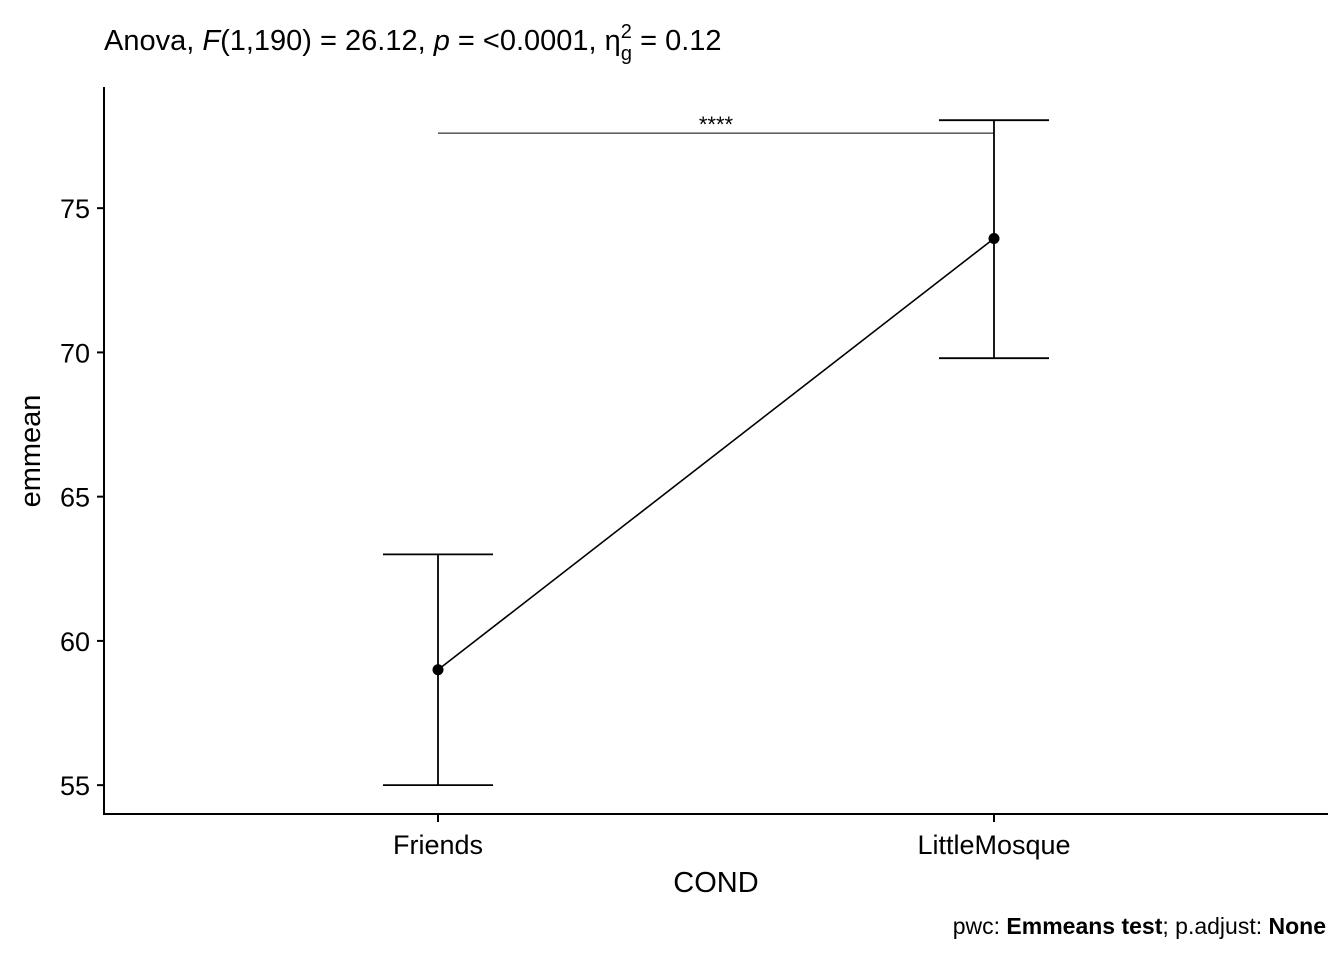  I want to click on y-axis-ticks: 55 60 65 70 75, so click(82, 497).